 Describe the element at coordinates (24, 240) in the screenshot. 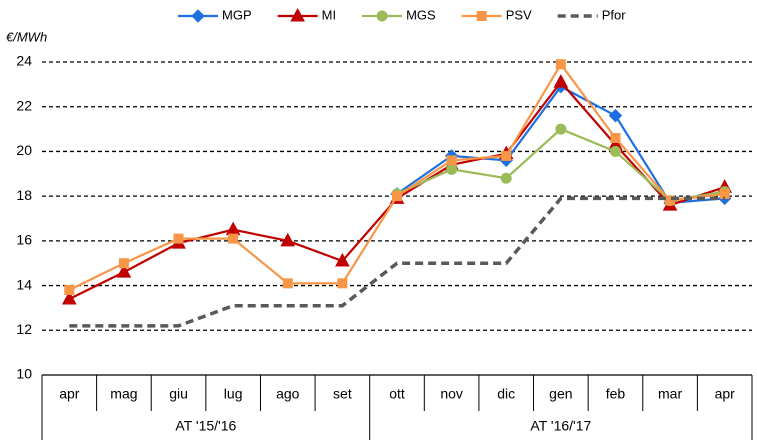

I see `y-tick-label: 16` at that location.